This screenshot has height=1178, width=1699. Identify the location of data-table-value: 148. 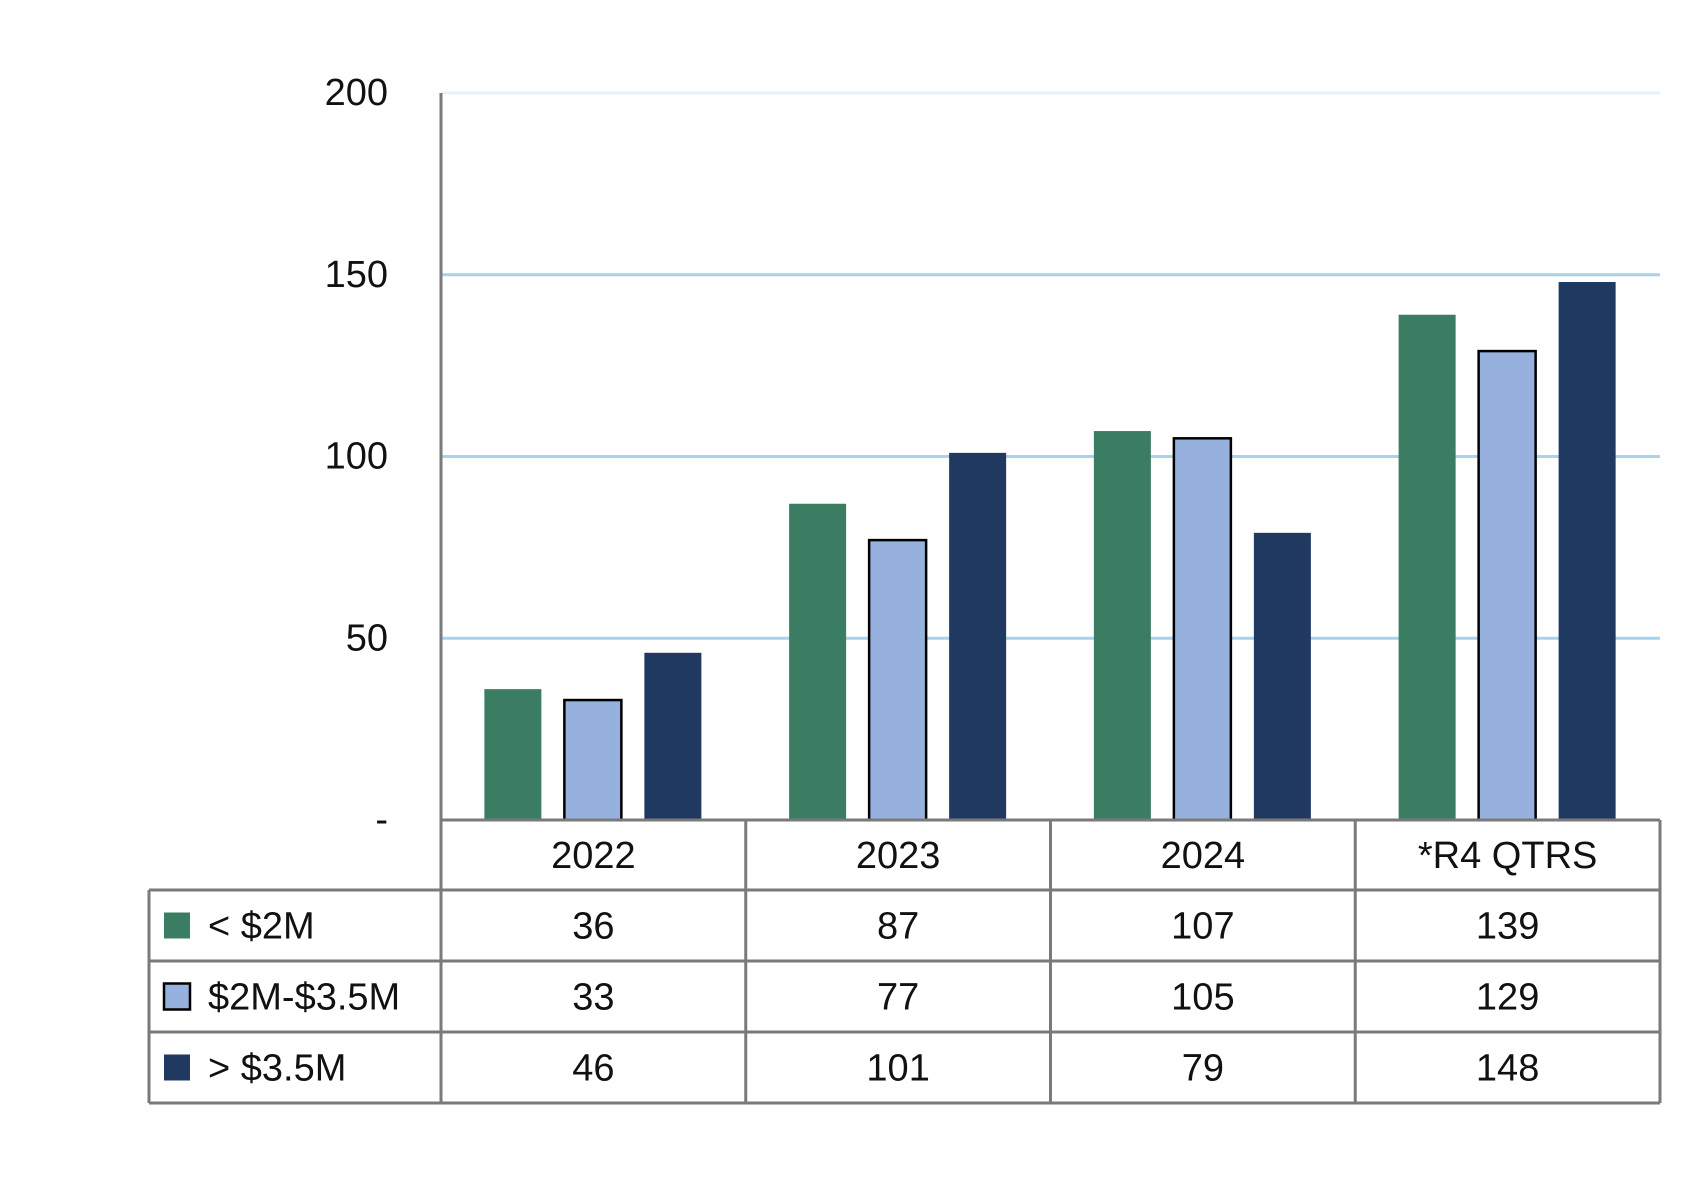
(1507, 1069).